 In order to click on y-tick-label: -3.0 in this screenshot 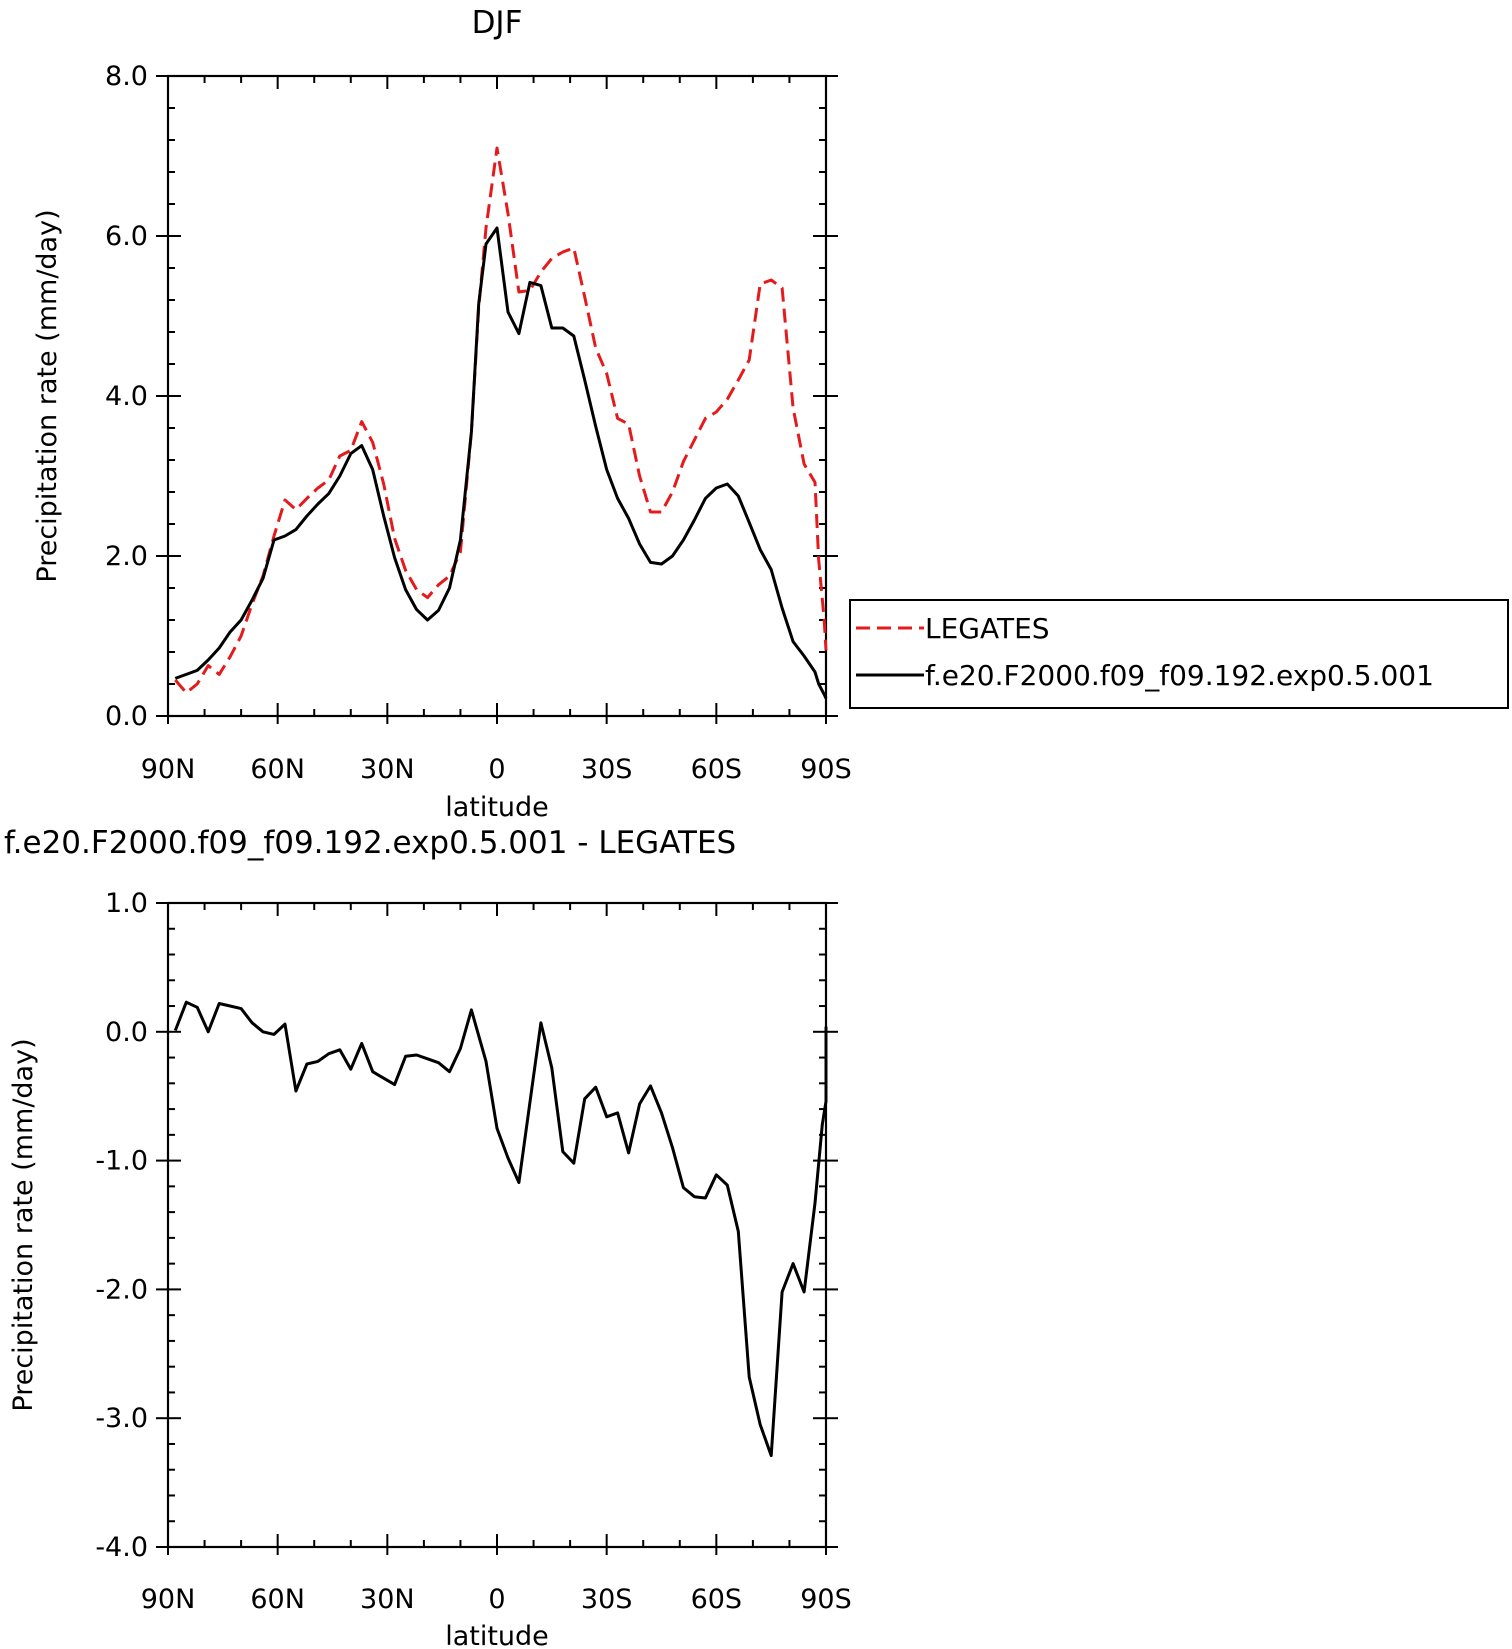, I will do `click(121, 1418)`.